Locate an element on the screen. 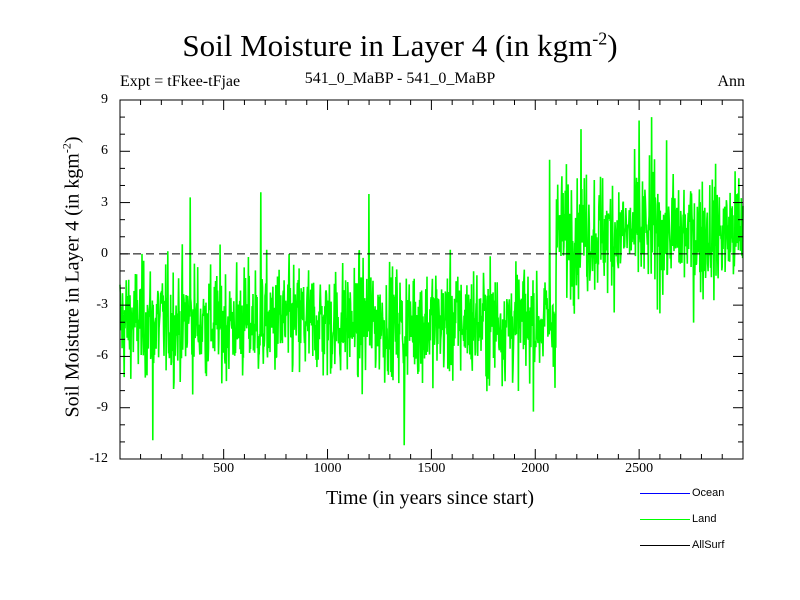 The height and width of the screenshot is (600, 800). comparison-label: 541_0_MaBP - 541_0_MaBP is located at coordinates (400, 78).